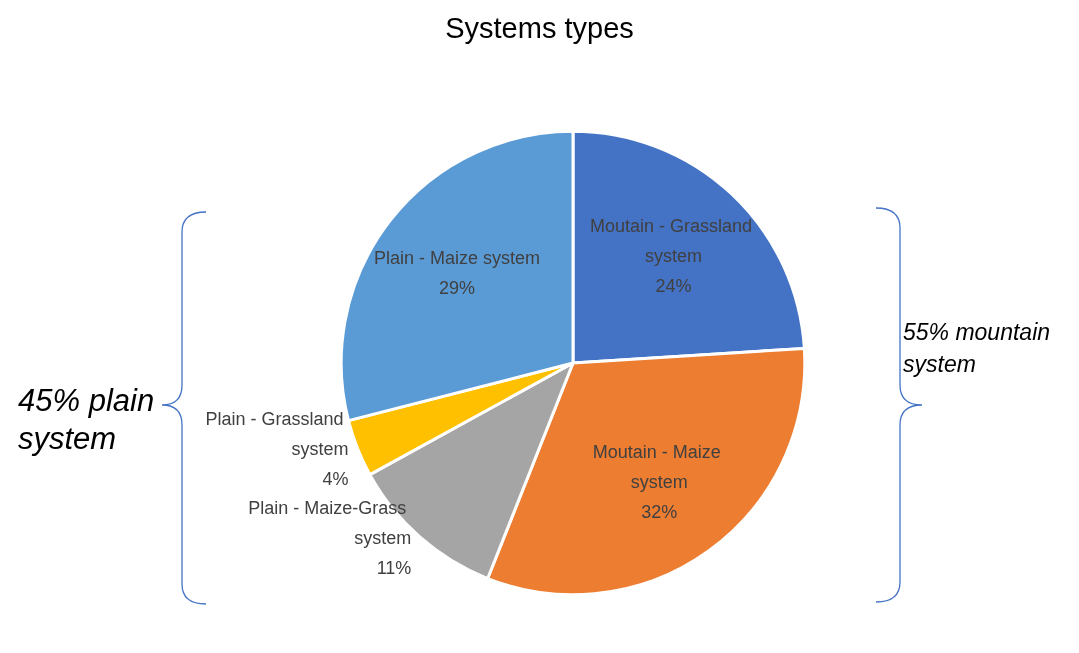 The height and width of the screenshot is (653, 1079). I want to click on data-label: 29%, so click(456, 287).